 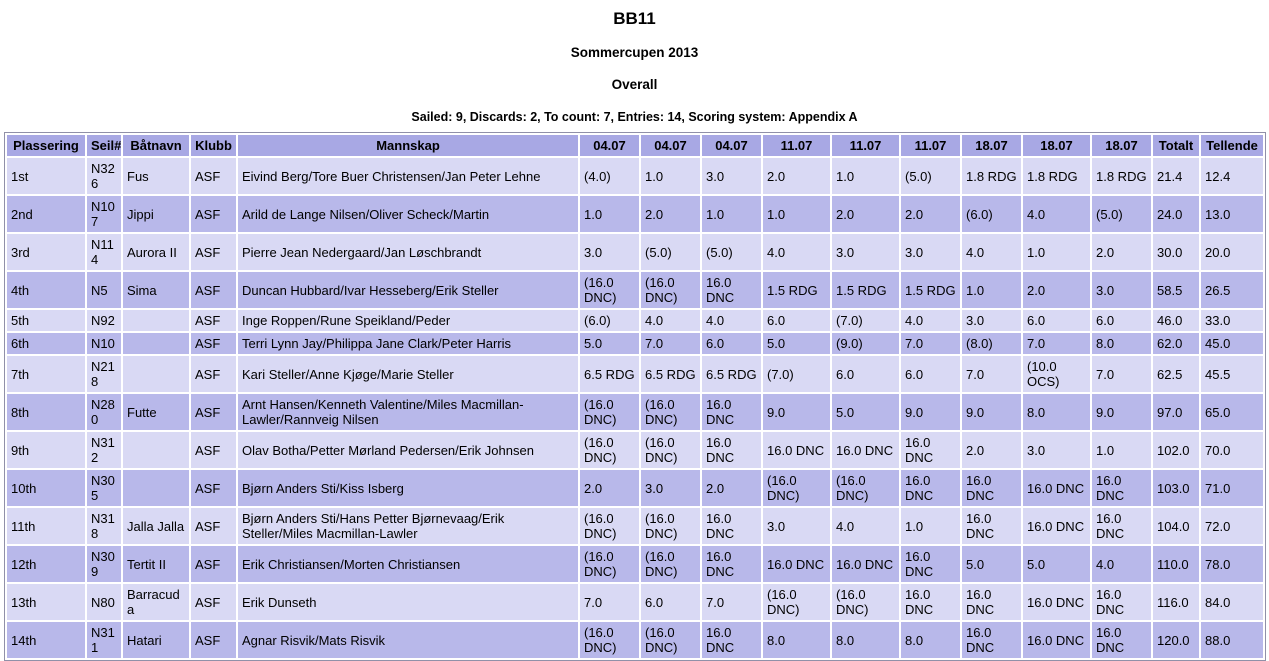 What do you see at coordinates (1232, 176) in the screenshot?
I see `cell-nett: 12.4` at bounding box center [1232, 176].